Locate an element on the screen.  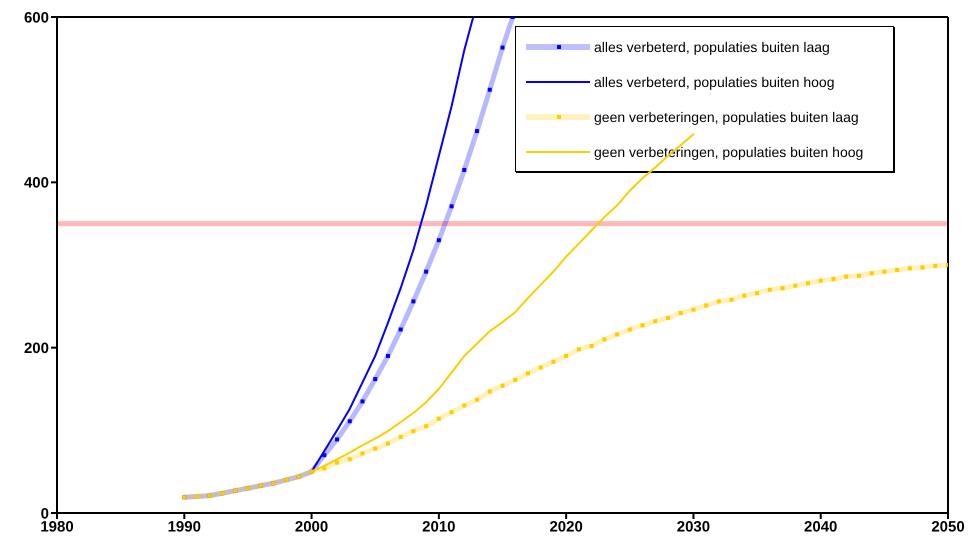
legend-label: geen verbeteringen, populaties buiten laag is located at coordinates (726, 116).